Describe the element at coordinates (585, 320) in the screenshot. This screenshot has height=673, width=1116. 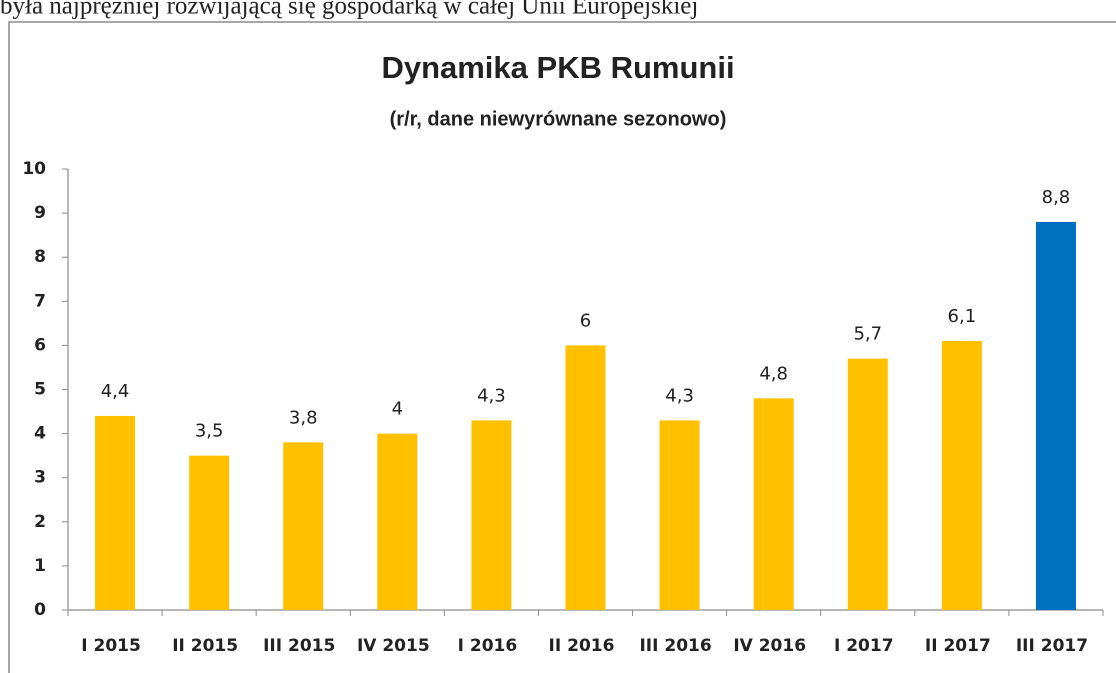
I see `data-label: 6` at that location.